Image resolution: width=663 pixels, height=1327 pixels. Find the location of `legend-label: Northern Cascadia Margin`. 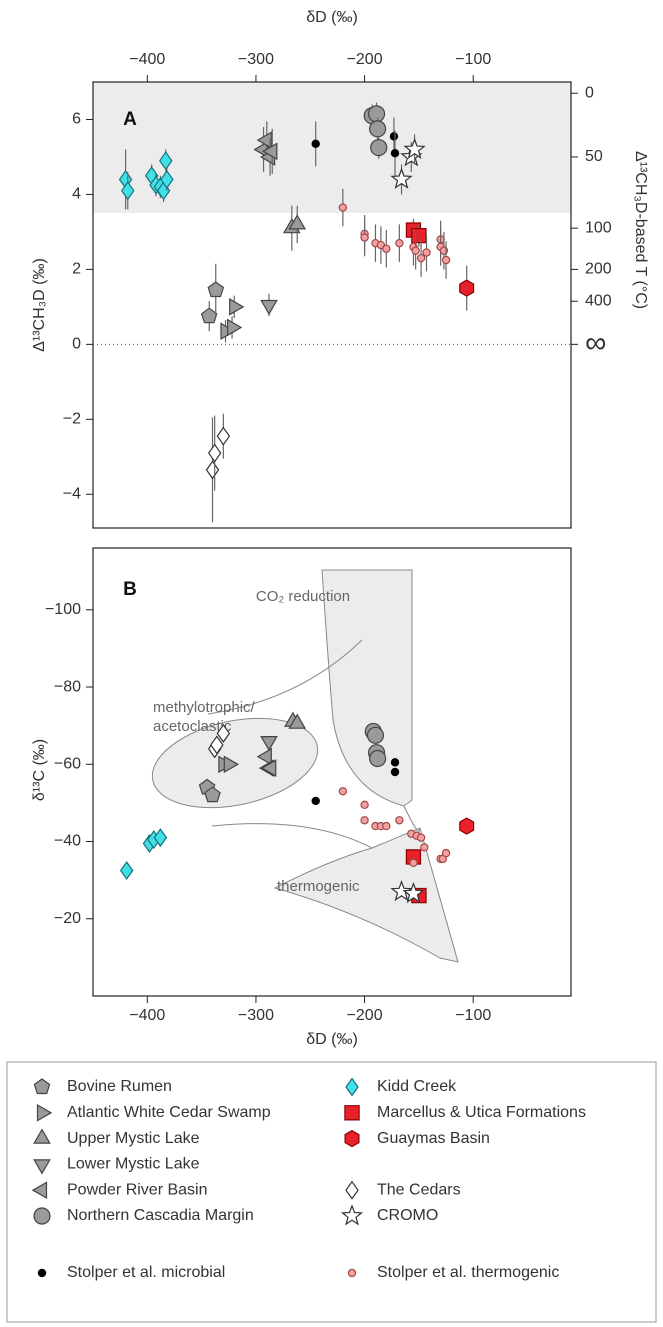

legend-label: Northern Cascadia Margin is located at coordinates (160, 1215).